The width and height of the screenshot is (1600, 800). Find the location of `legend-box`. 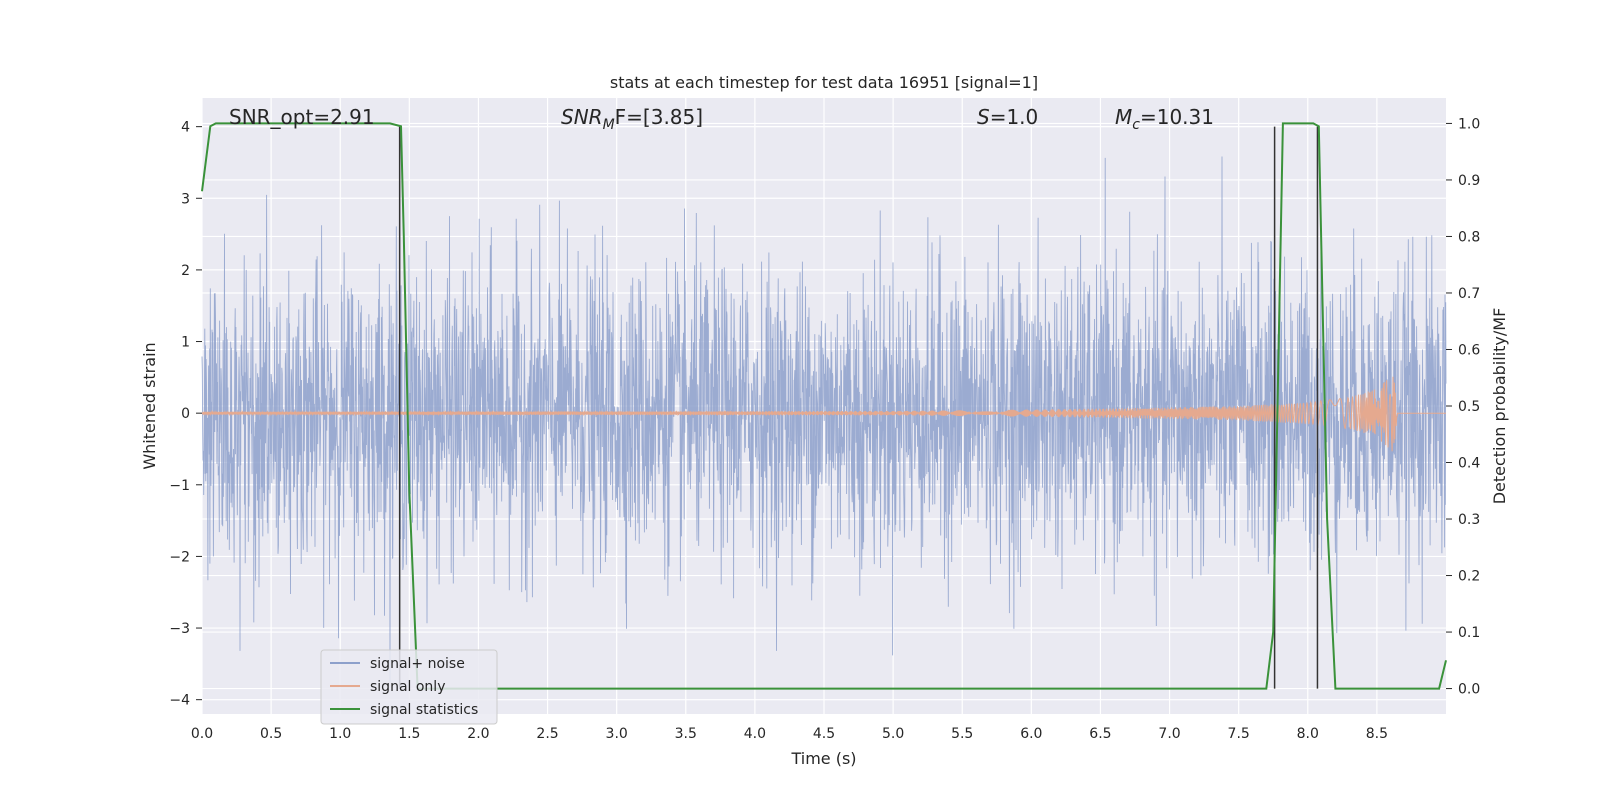

legend-box is located at coordinates (409, 687).